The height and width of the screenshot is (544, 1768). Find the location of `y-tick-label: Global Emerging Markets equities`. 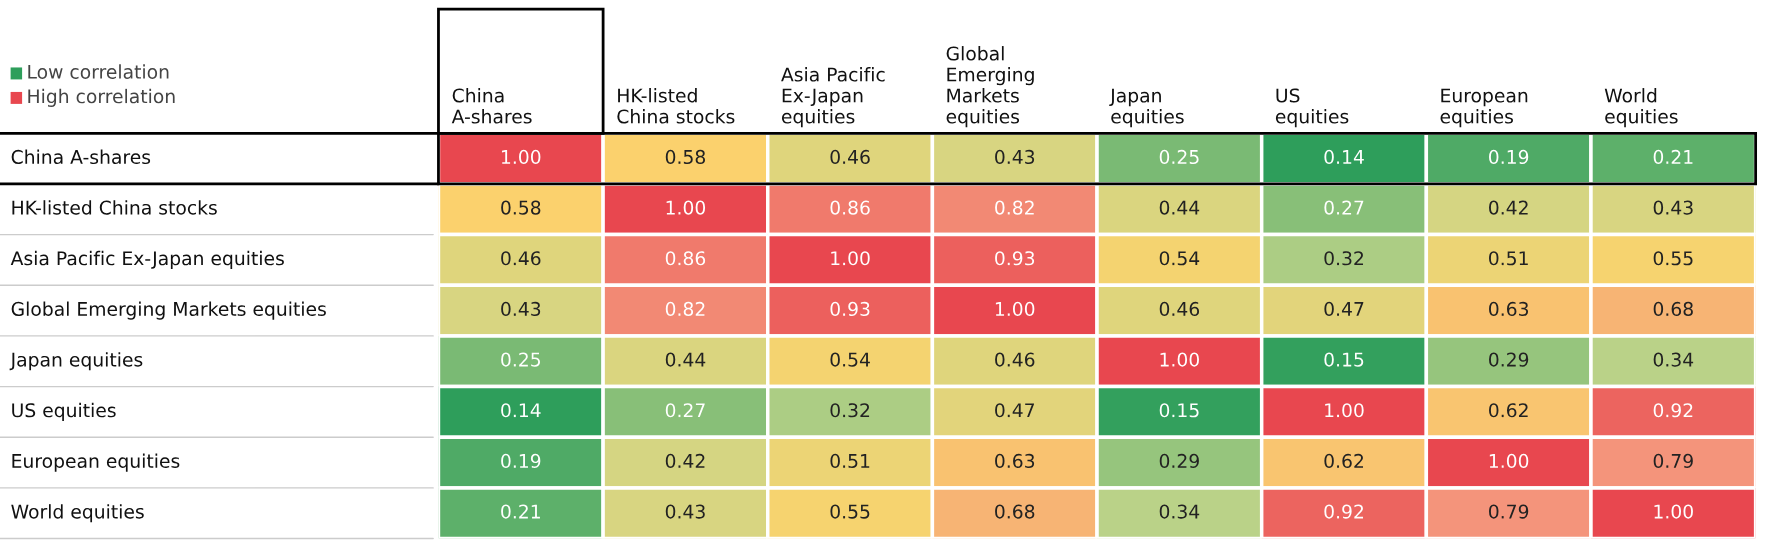

y-tick-label: Global Emerging Markets equities is located at coordinates (168, 310).